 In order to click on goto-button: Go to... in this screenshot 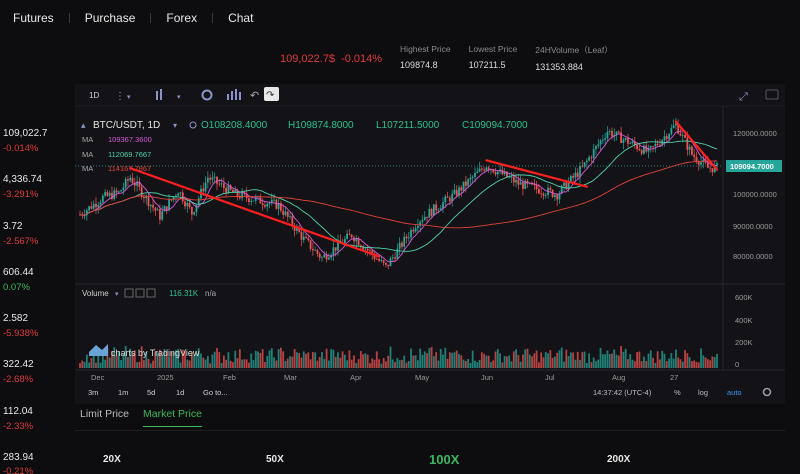, I will do `click(215, 392)`.